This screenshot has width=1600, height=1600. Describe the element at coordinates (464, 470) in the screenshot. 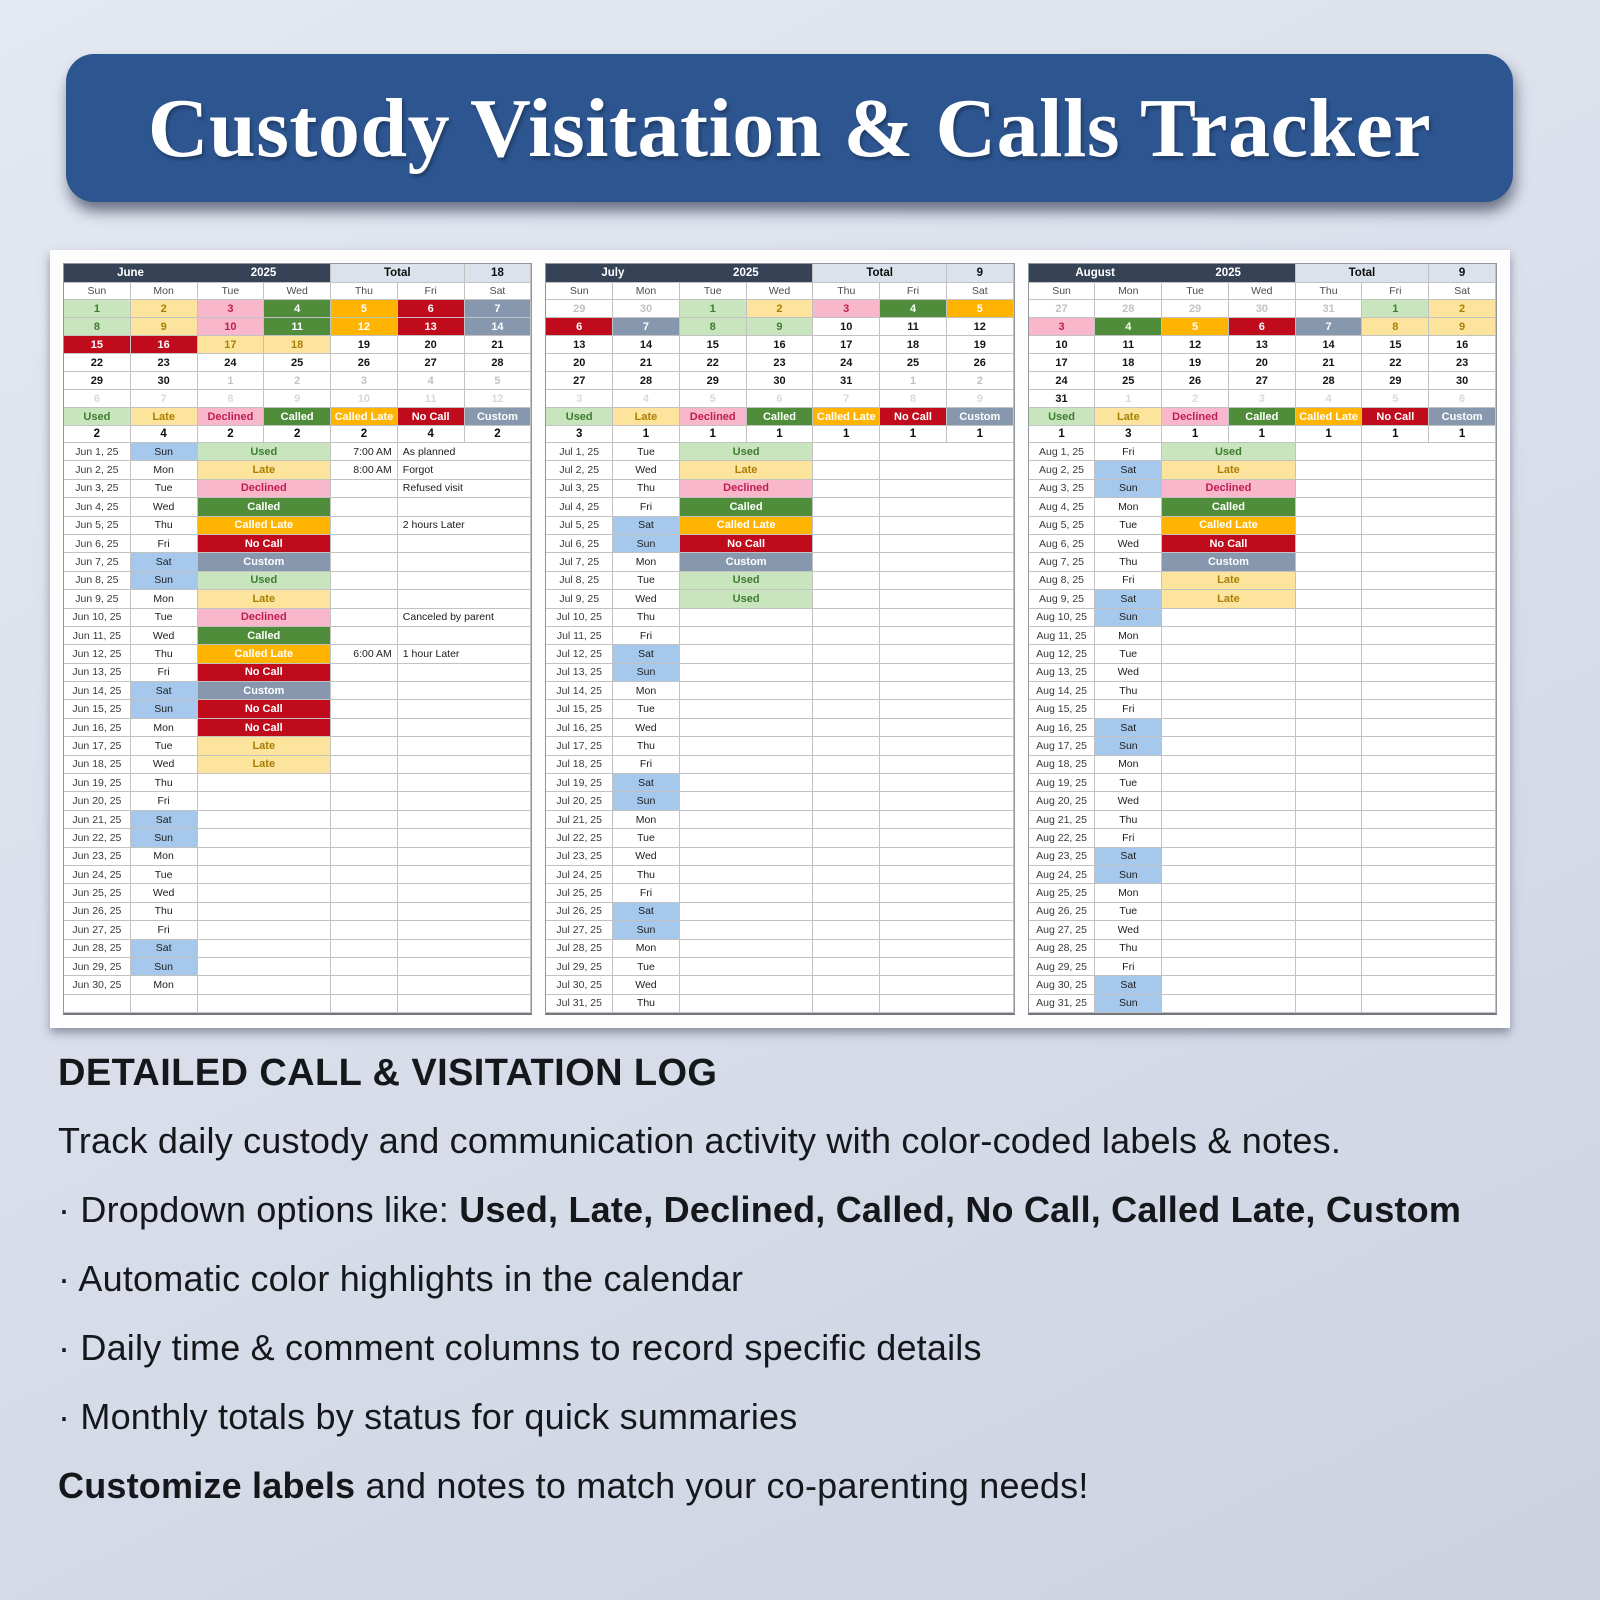

I see `log-comment-cell: Forgot` at that location.